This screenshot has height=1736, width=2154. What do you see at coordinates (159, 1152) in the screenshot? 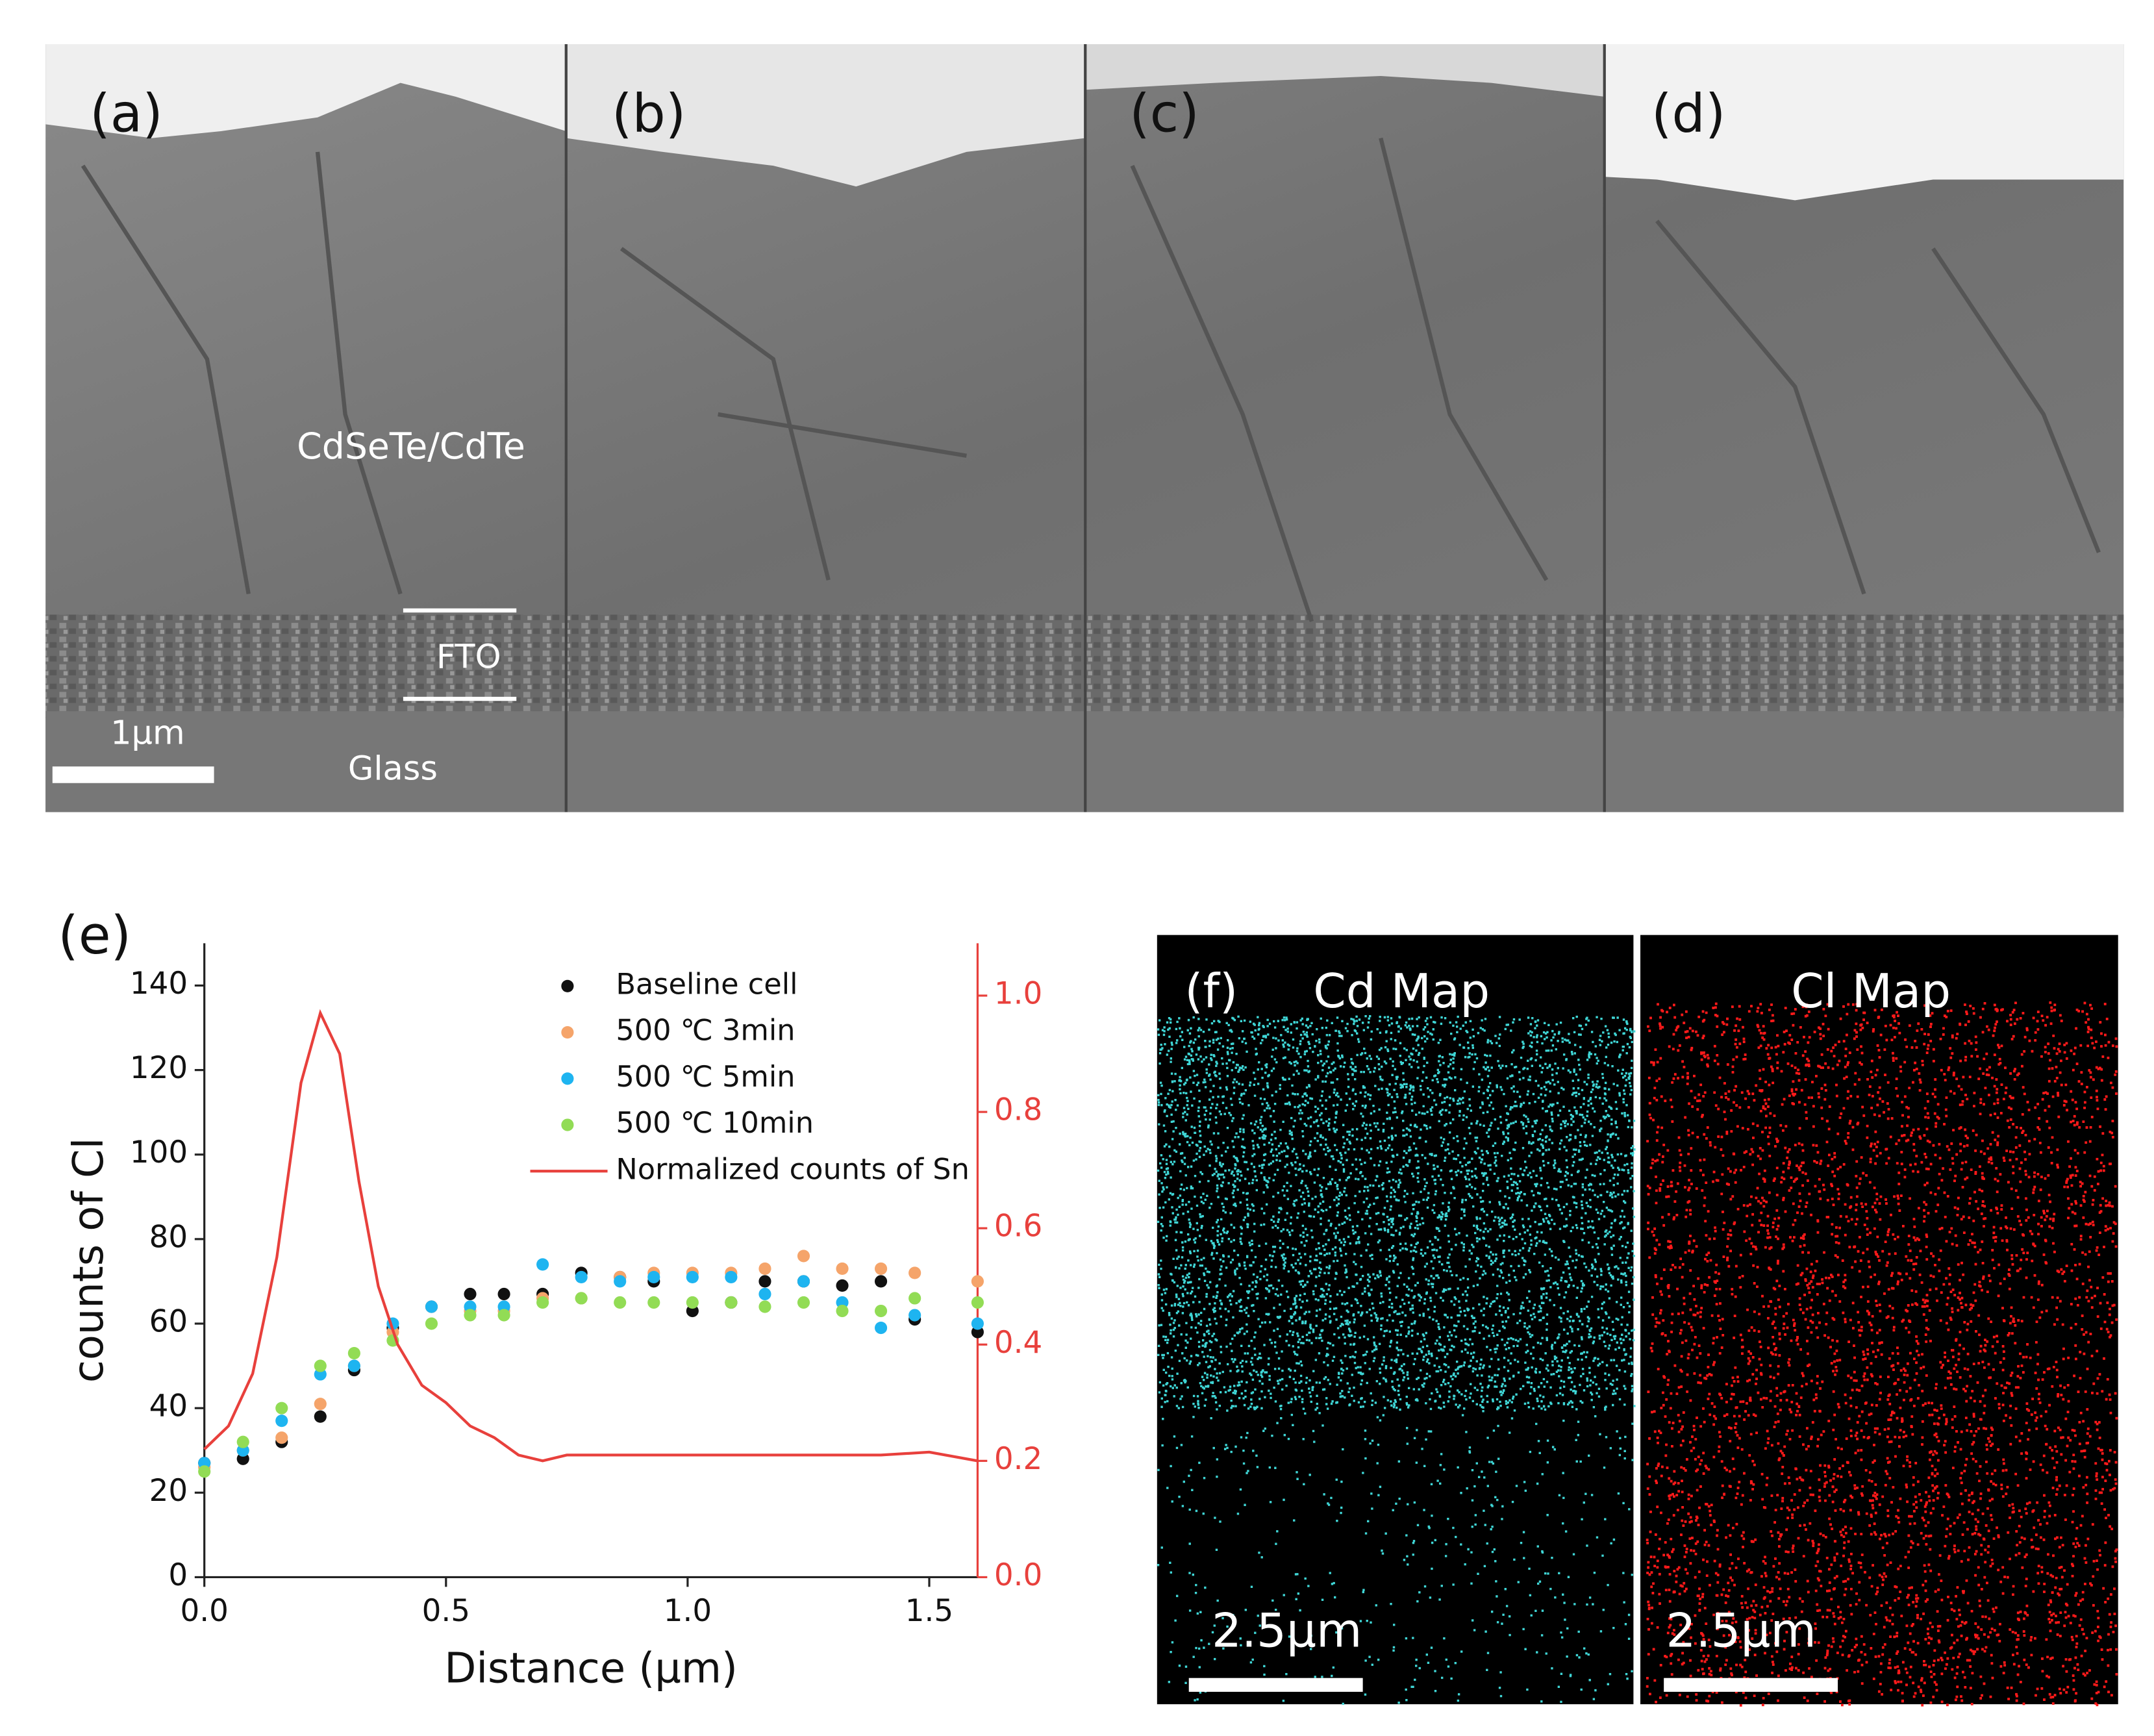
I see `y-tick-label: 100` at bounding box center [159, 1152].